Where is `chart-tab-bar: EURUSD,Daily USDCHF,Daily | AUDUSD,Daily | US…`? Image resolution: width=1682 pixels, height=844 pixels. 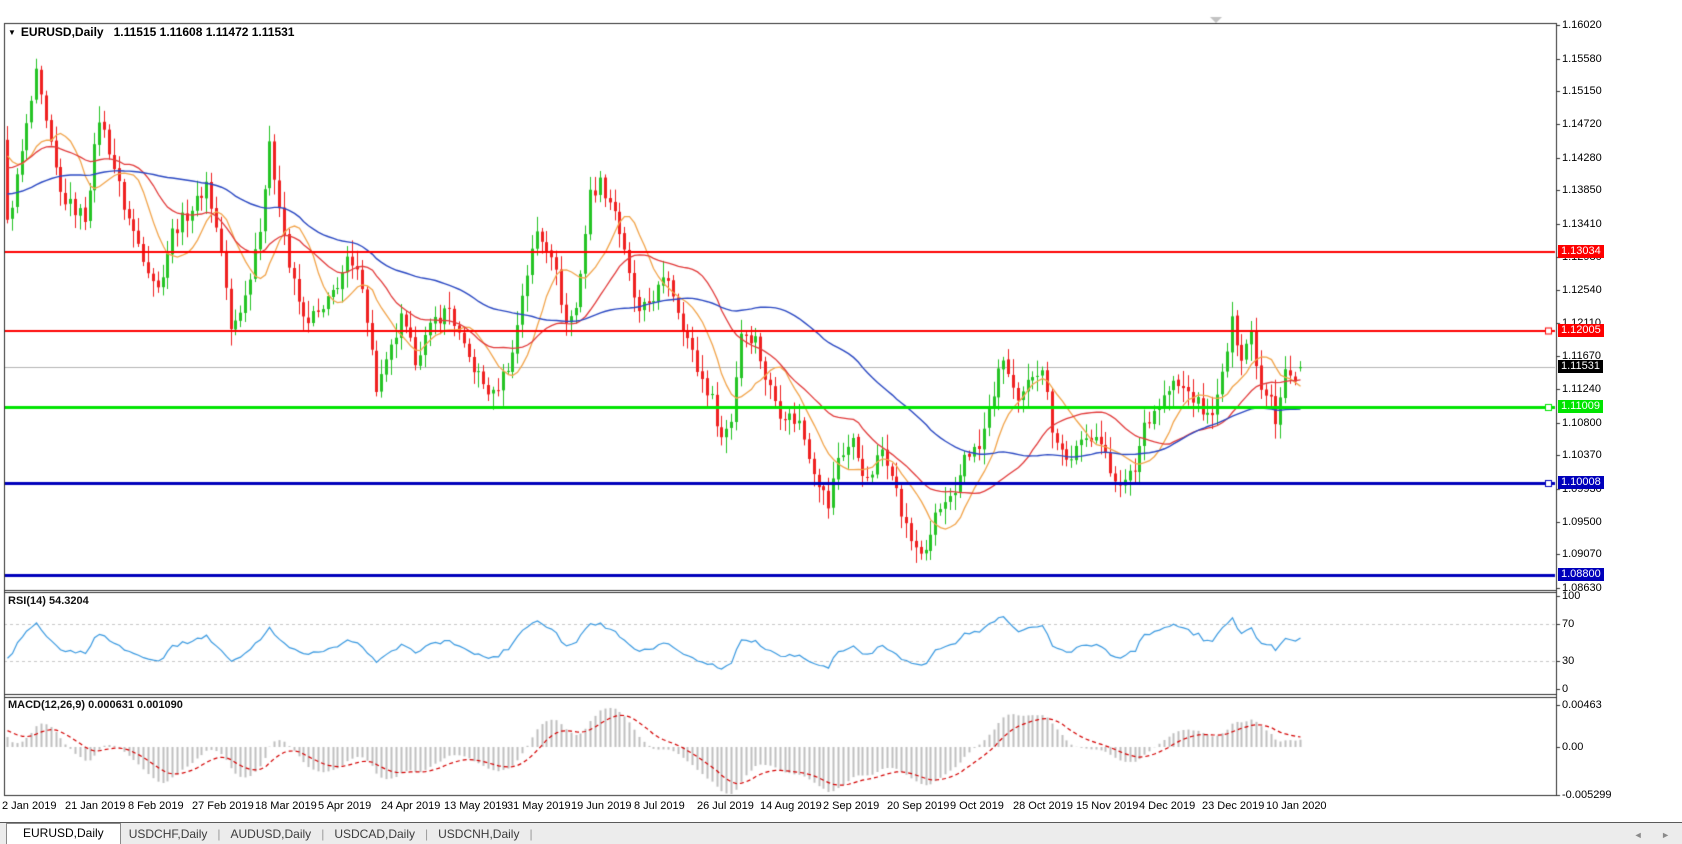 chart-tab-bar: EURUSD,Daily USDCHF,Daily | AUDUSD,Daily | US… is located at coordinates (841, 833).